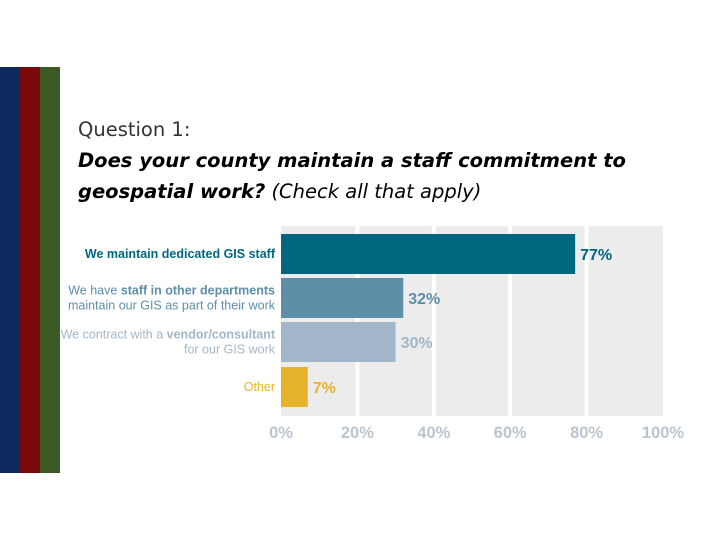  I want to click on stripe-blue, so click(10, 270).